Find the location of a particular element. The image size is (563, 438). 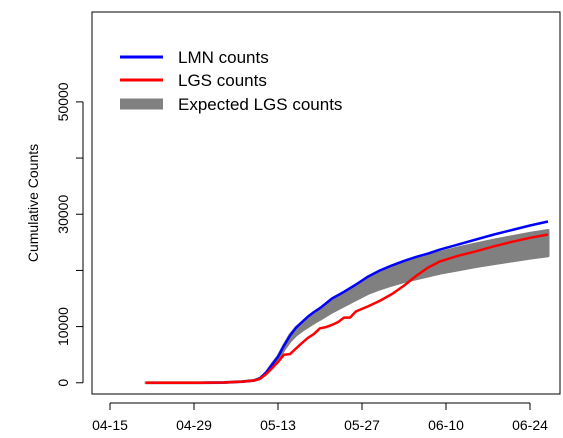

y-tick-label: 10000 is located at coordinates (63, 326).